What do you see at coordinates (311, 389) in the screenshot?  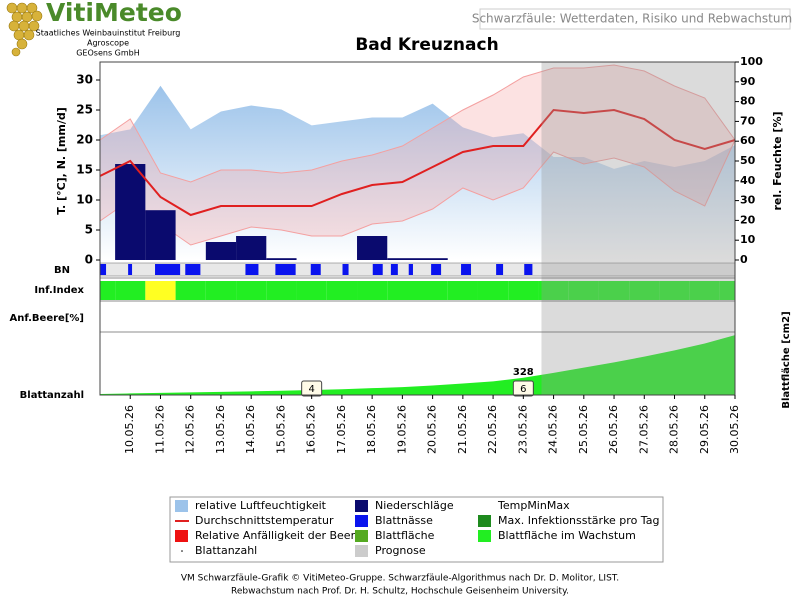 I see `leaf-count-label: 4` at bounding box center [311, 389].